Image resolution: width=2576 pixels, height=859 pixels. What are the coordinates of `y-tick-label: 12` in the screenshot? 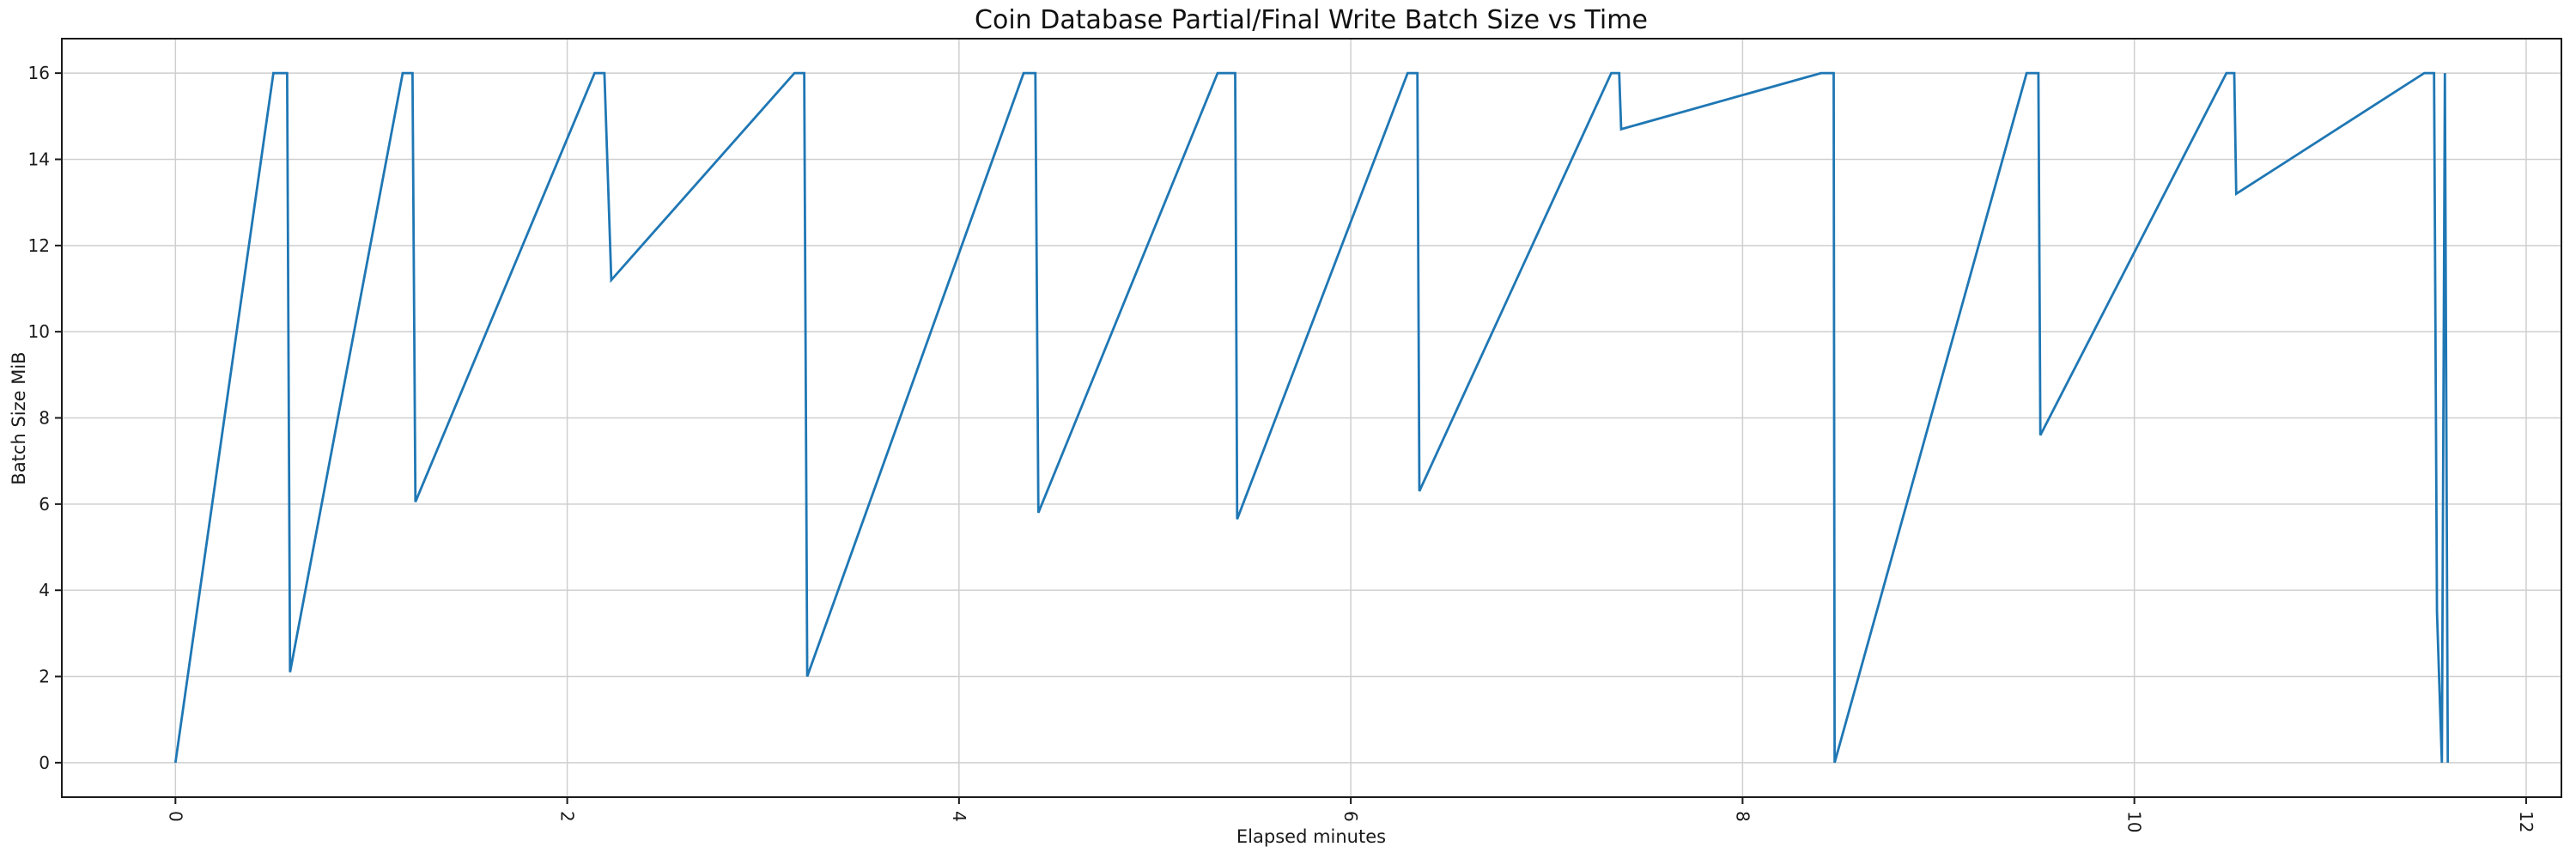 It's located at (39, 245).